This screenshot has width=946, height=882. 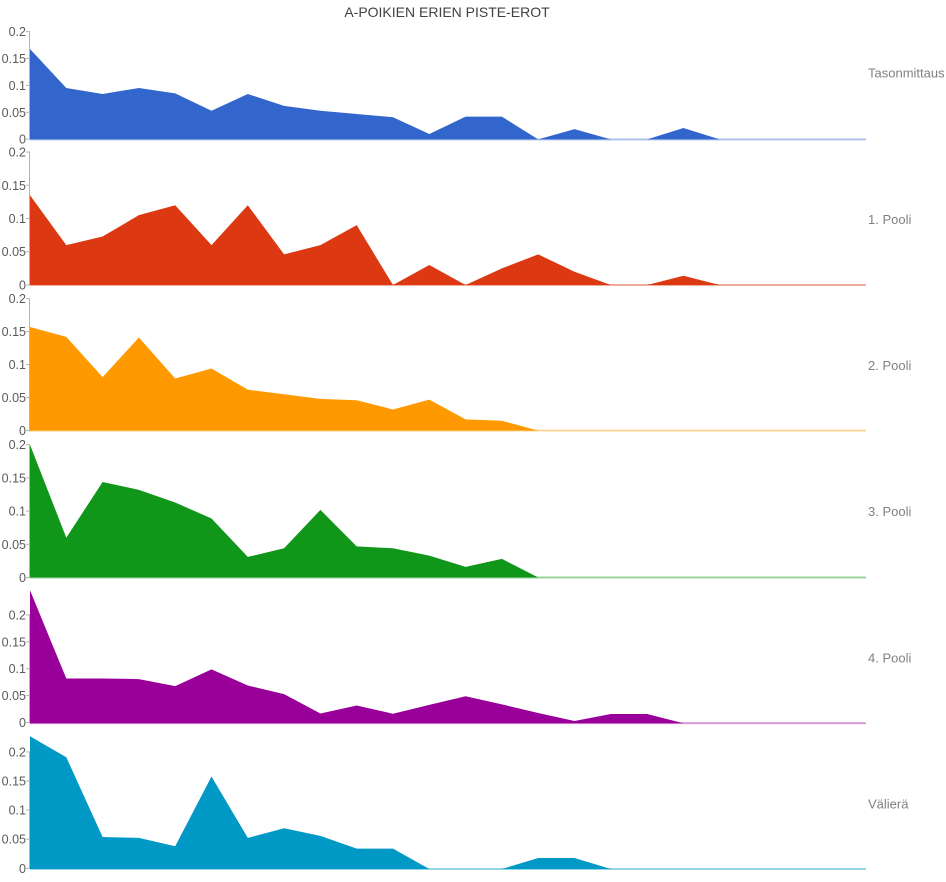 I want to click on svg-text: Välierä, so click(x=888, y=804).